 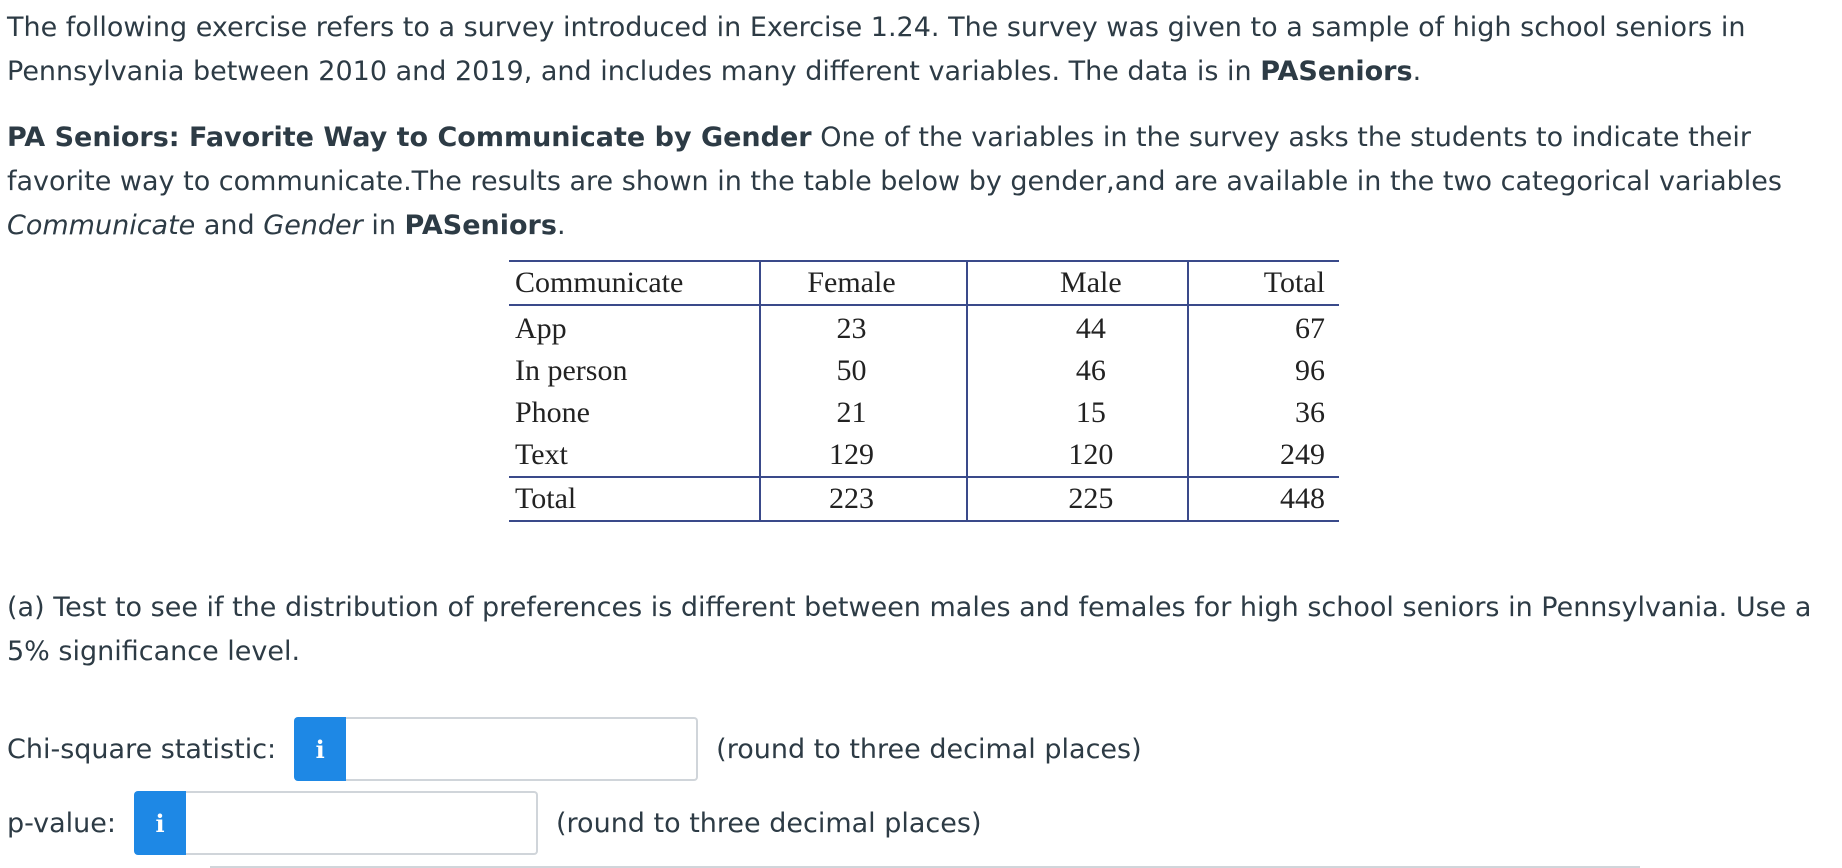 I want to click on table-row: App 23 44 67, so click(x=924, y=327).